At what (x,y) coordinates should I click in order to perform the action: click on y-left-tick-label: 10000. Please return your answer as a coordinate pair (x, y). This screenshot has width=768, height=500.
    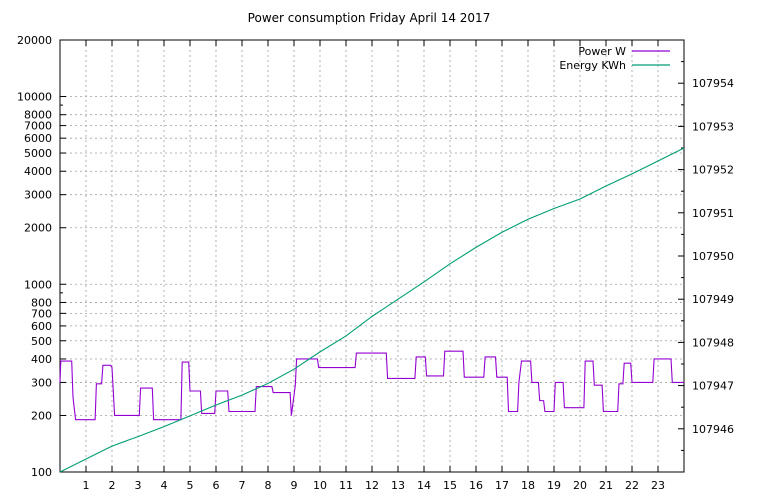
    Looking at the image, I should click on (34, 97).